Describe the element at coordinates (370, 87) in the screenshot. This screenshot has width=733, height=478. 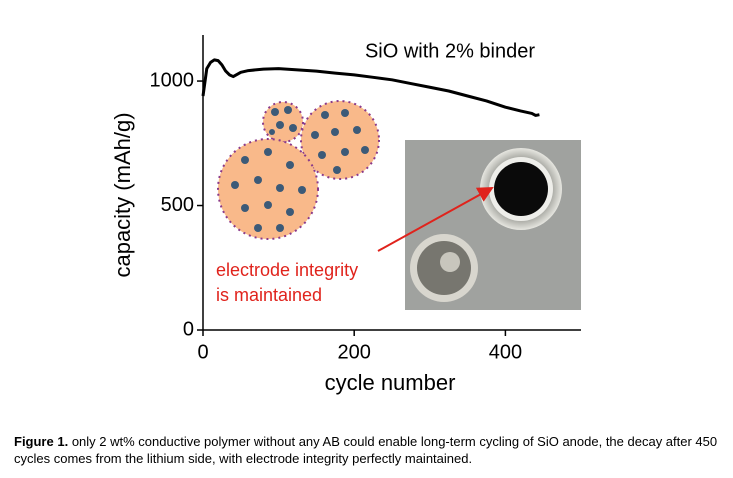
I see `data-line` at that location.